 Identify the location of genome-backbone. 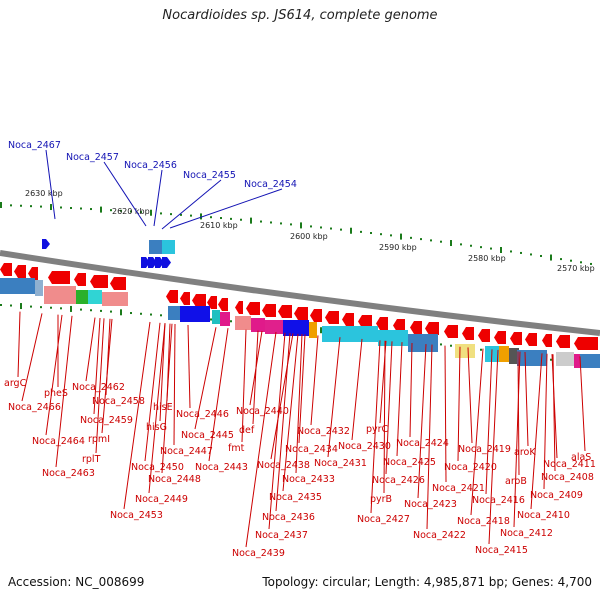
(300, 293).